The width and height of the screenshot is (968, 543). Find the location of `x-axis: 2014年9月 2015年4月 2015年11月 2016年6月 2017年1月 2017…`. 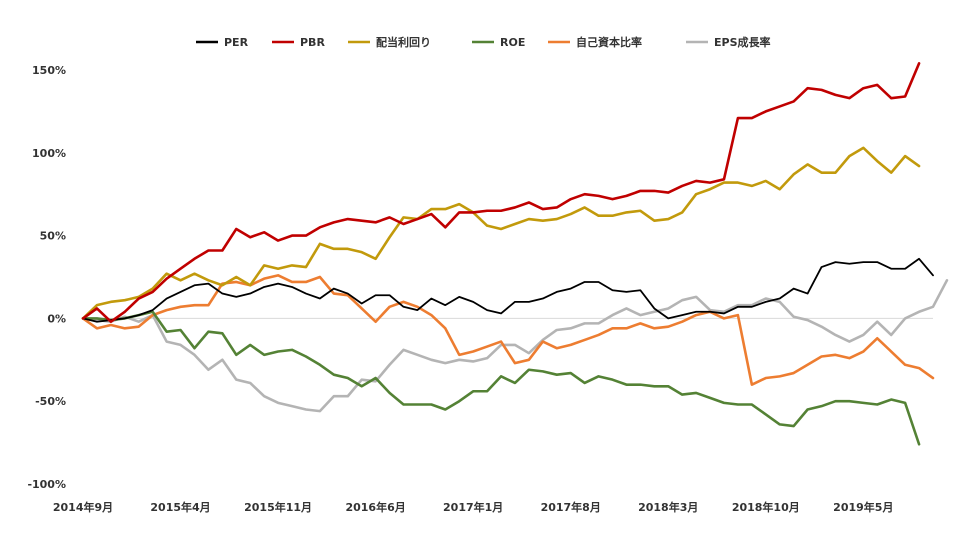

x-axis: 2014年9月 2015年4月 2015年11月 2016年6月 2017年1月 2017… is located at coordinates (473, 507).